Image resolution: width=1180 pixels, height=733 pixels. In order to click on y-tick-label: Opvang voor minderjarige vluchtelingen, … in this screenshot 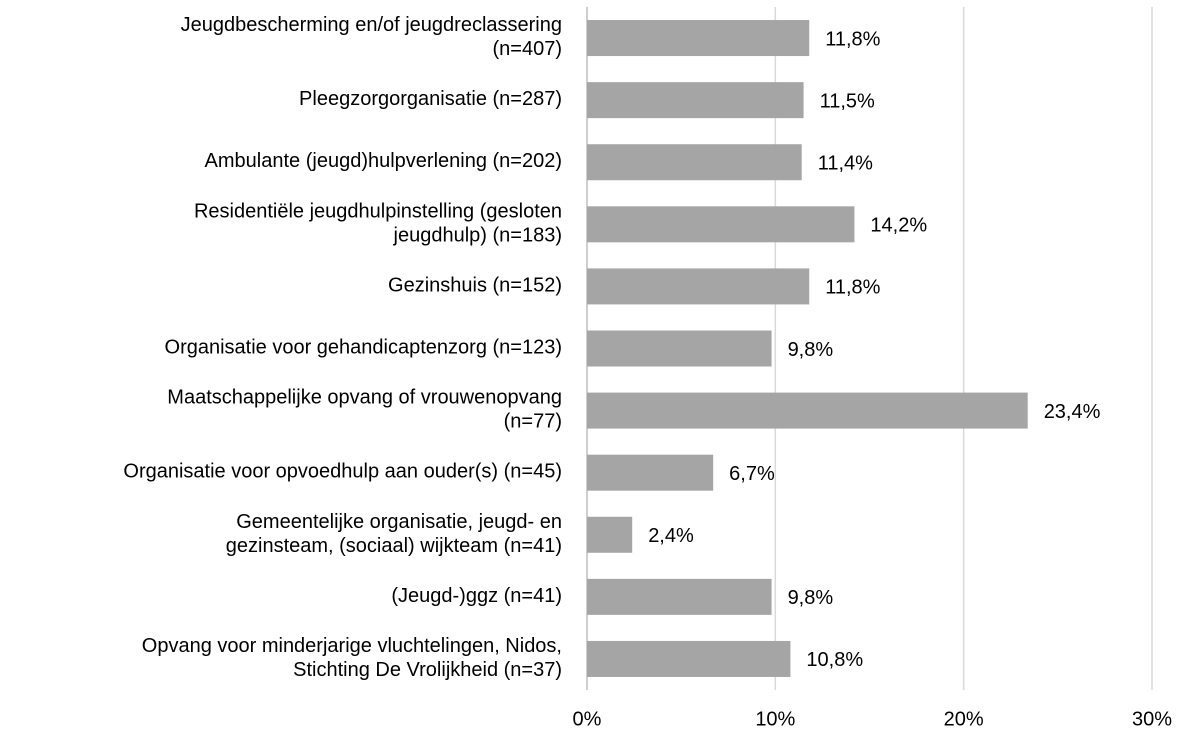, I will do `click(352, 658)`.